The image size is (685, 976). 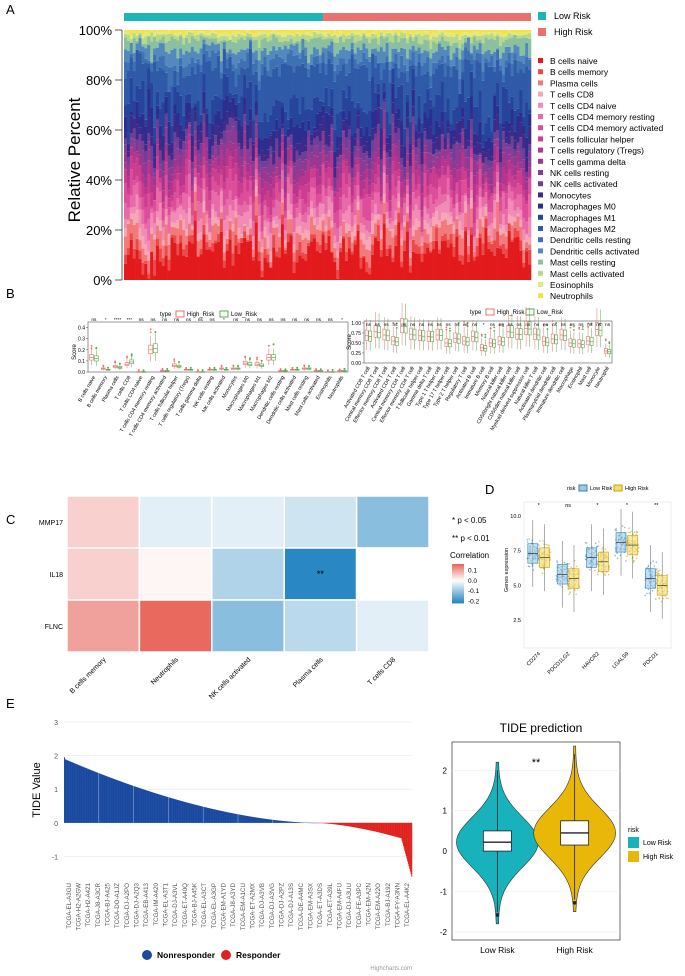 I want to click on box, so click(x=597, y=329).